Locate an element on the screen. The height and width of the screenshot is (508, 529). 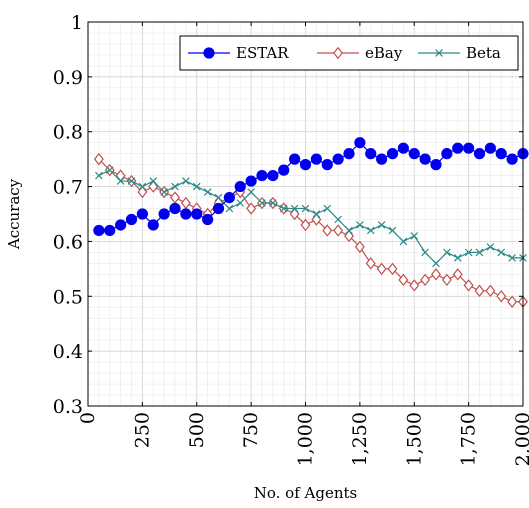
x-tick-label: 250 is located at coordinates (142, 430).